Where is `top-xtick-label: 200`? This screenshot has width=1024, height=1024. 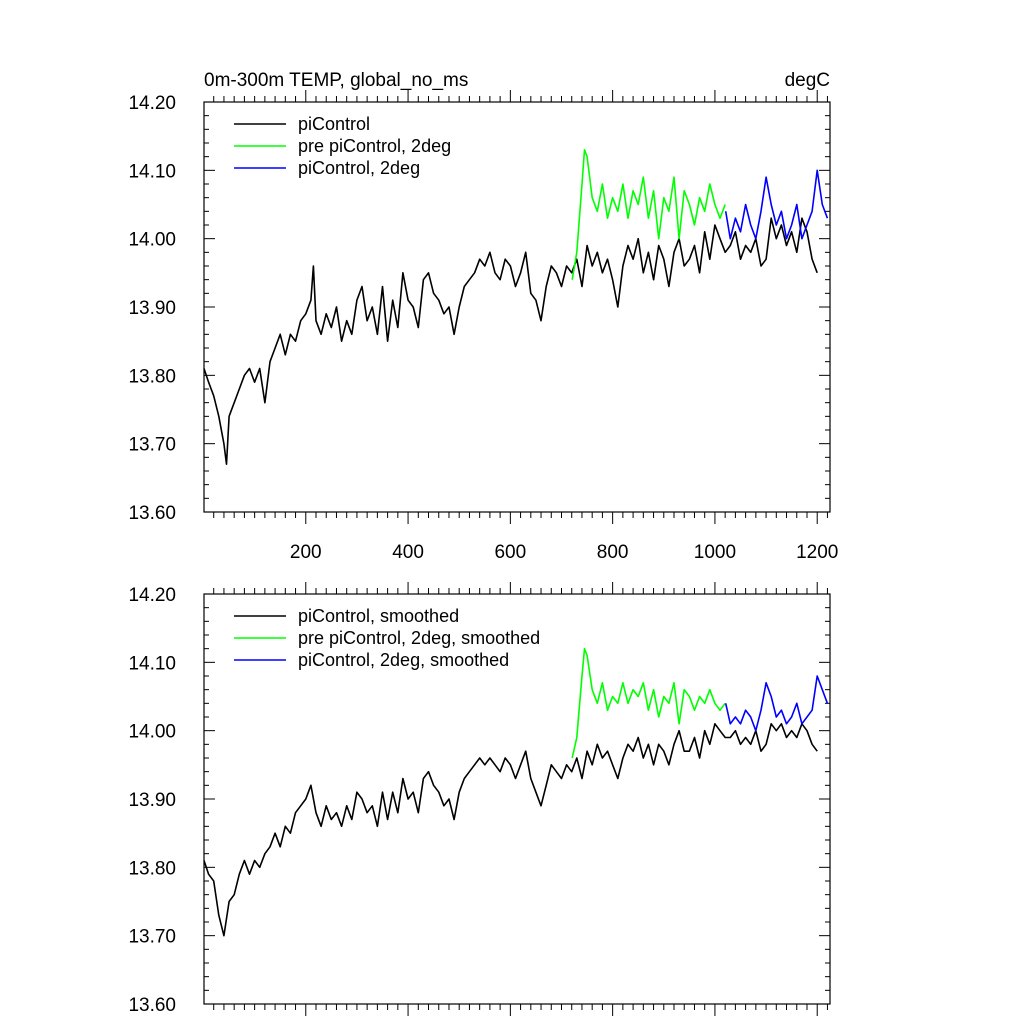 top-xtick-label: 200 is located at coordinates (306, 552).